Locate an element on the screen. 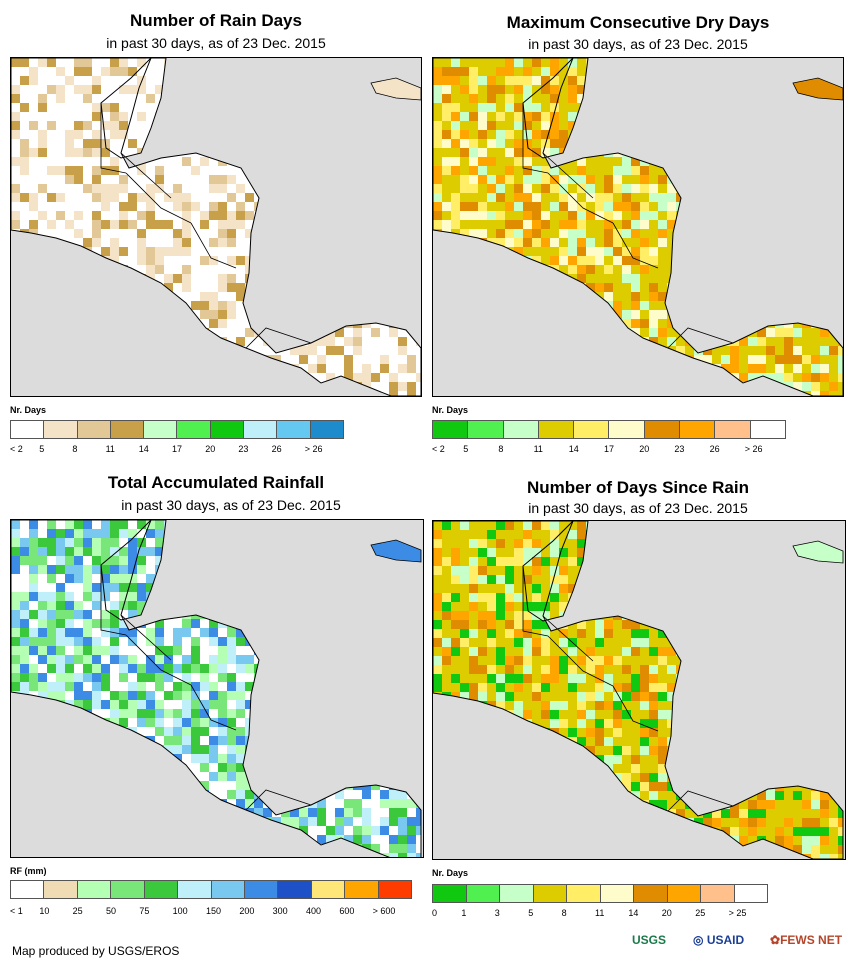  panel2-legend-title: Nr. Days is located at coordinates (450, 410).